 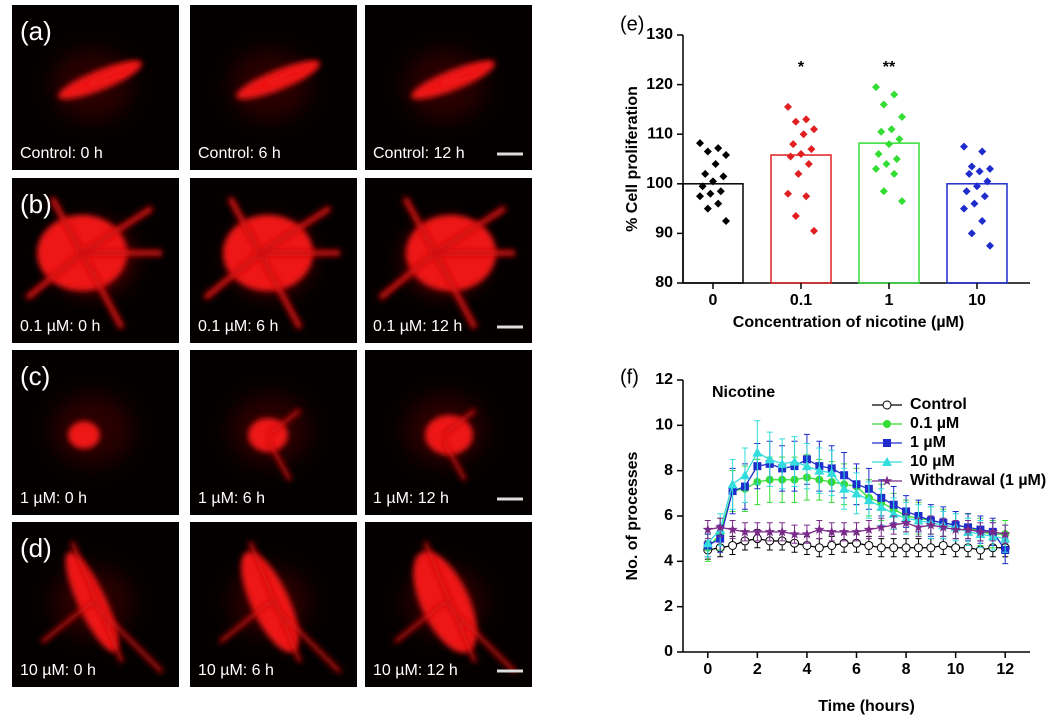 I want to click on micrograph: 1 µM: 0 h (c), so click(x=95, y=432).